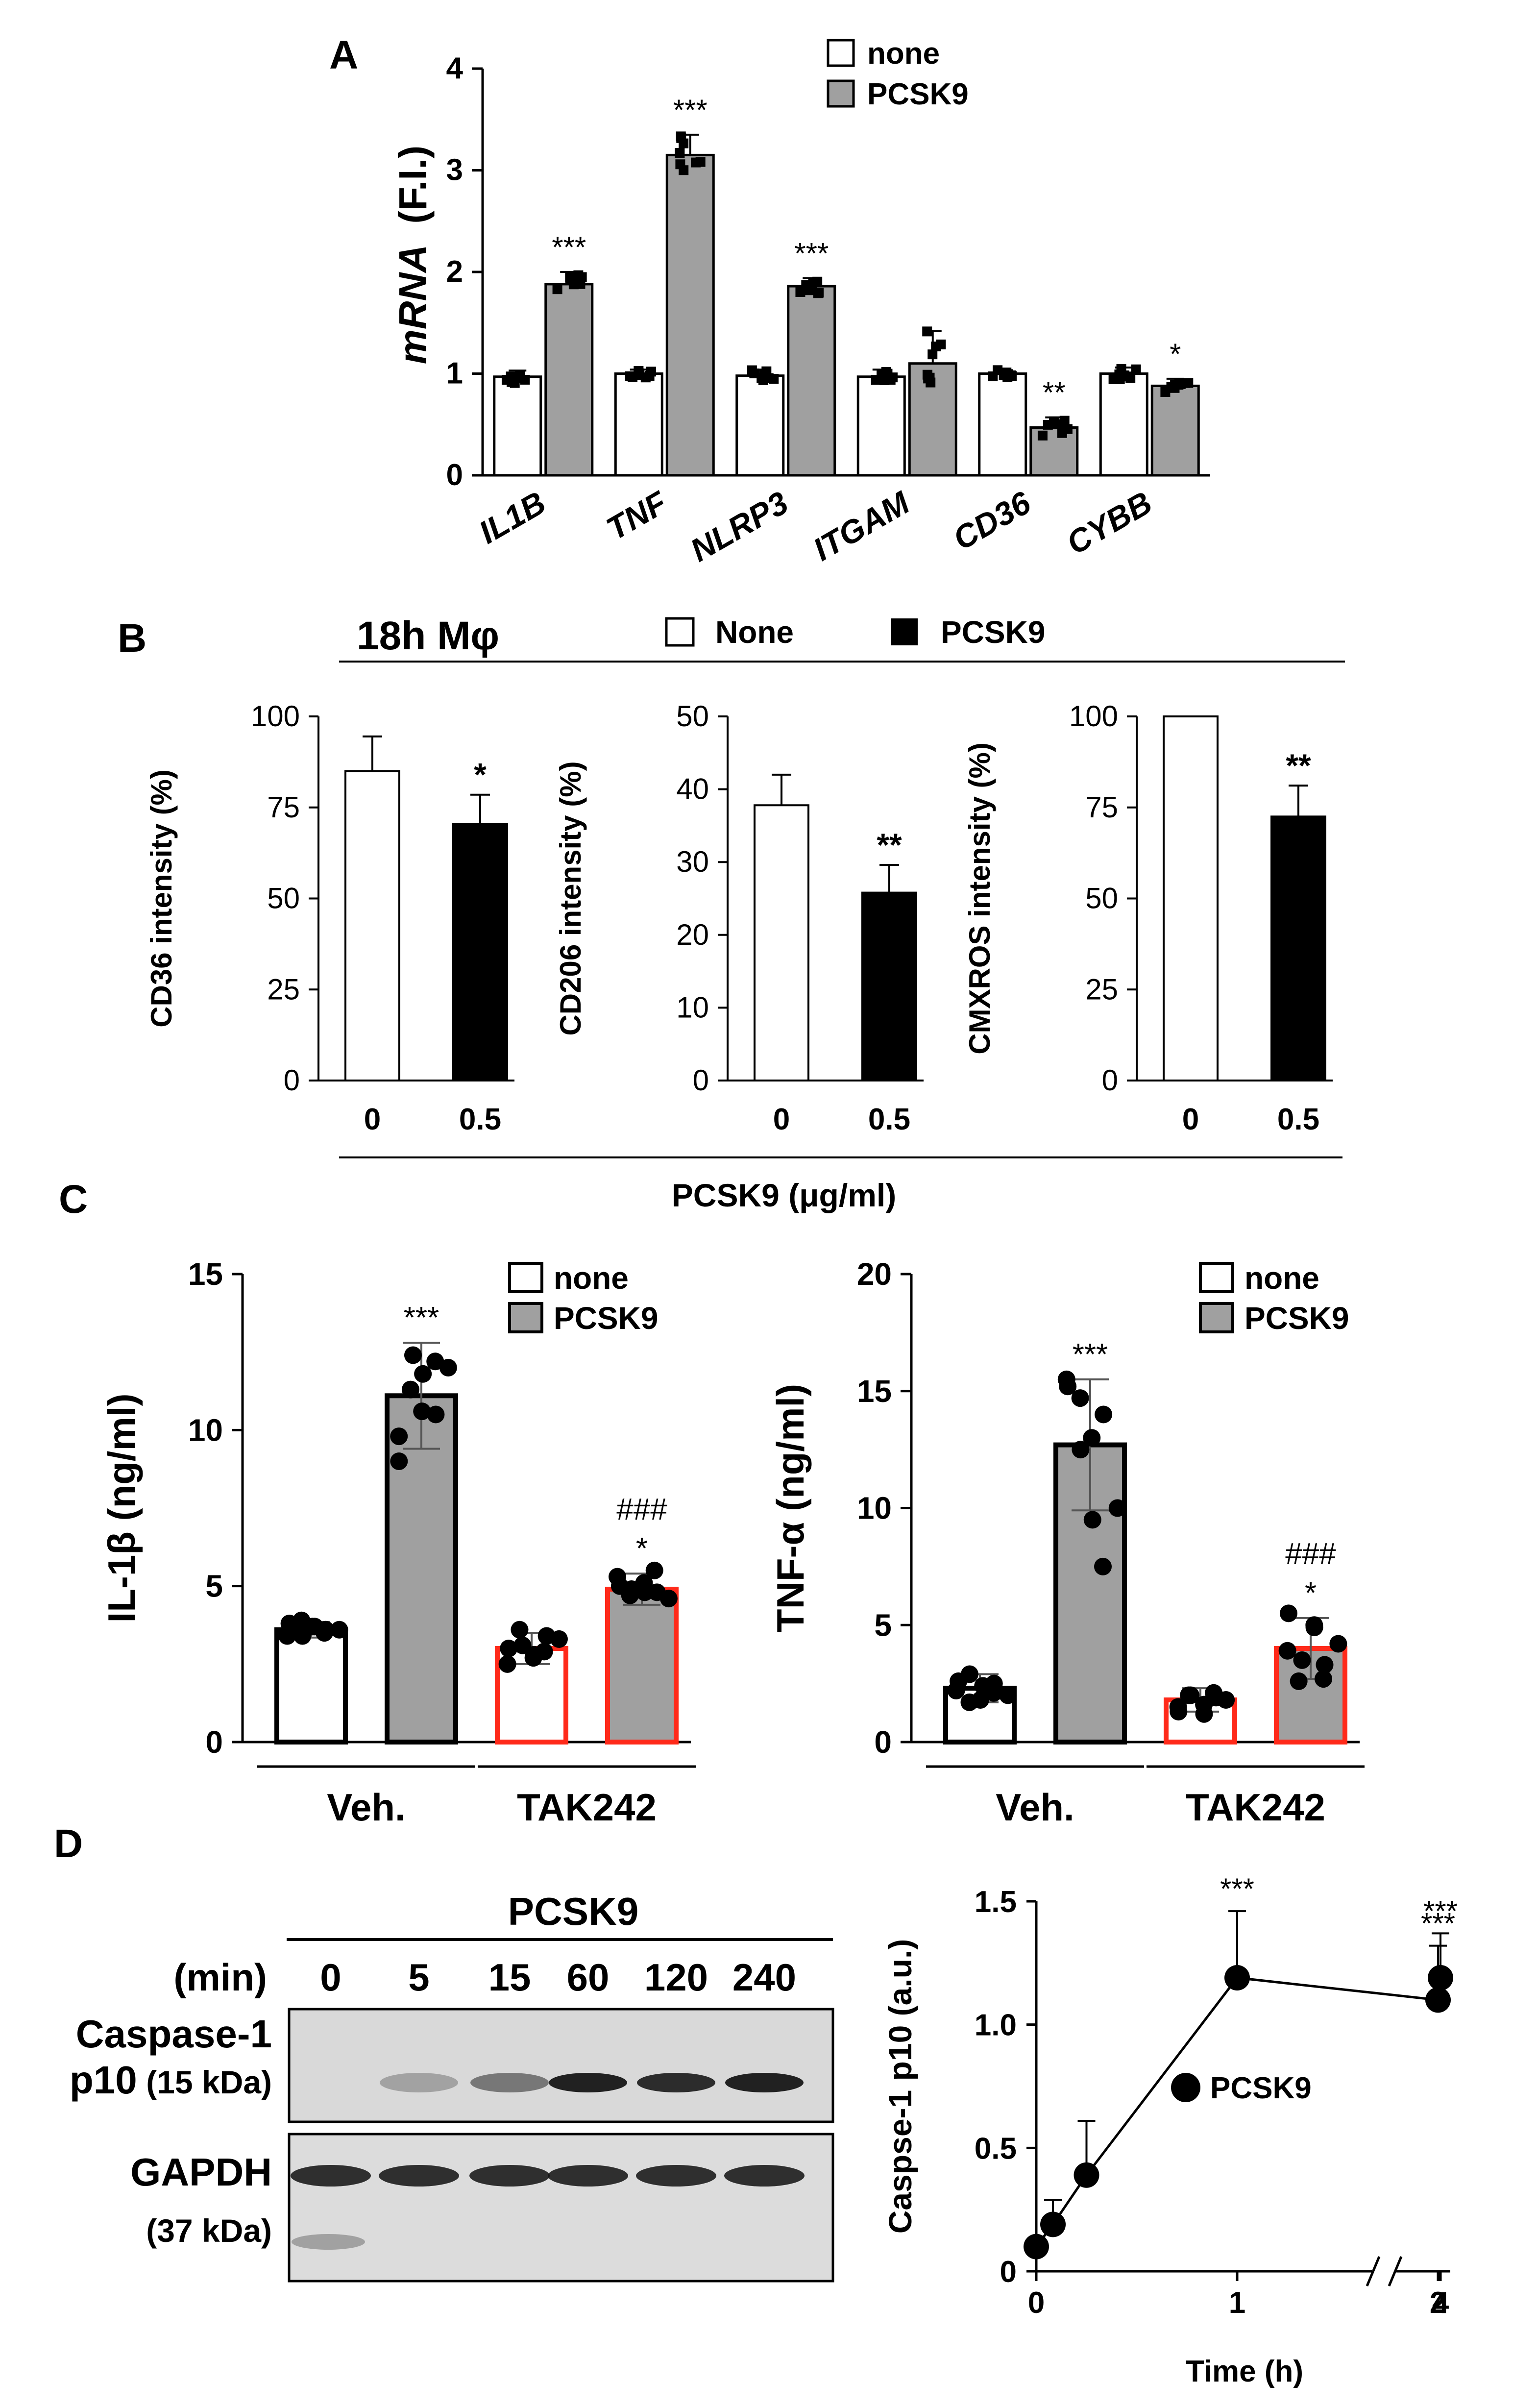  Describe the element at coordinates (1175, 430) in the screenshot. I see `bar-cybb-pcsk9` at that location.